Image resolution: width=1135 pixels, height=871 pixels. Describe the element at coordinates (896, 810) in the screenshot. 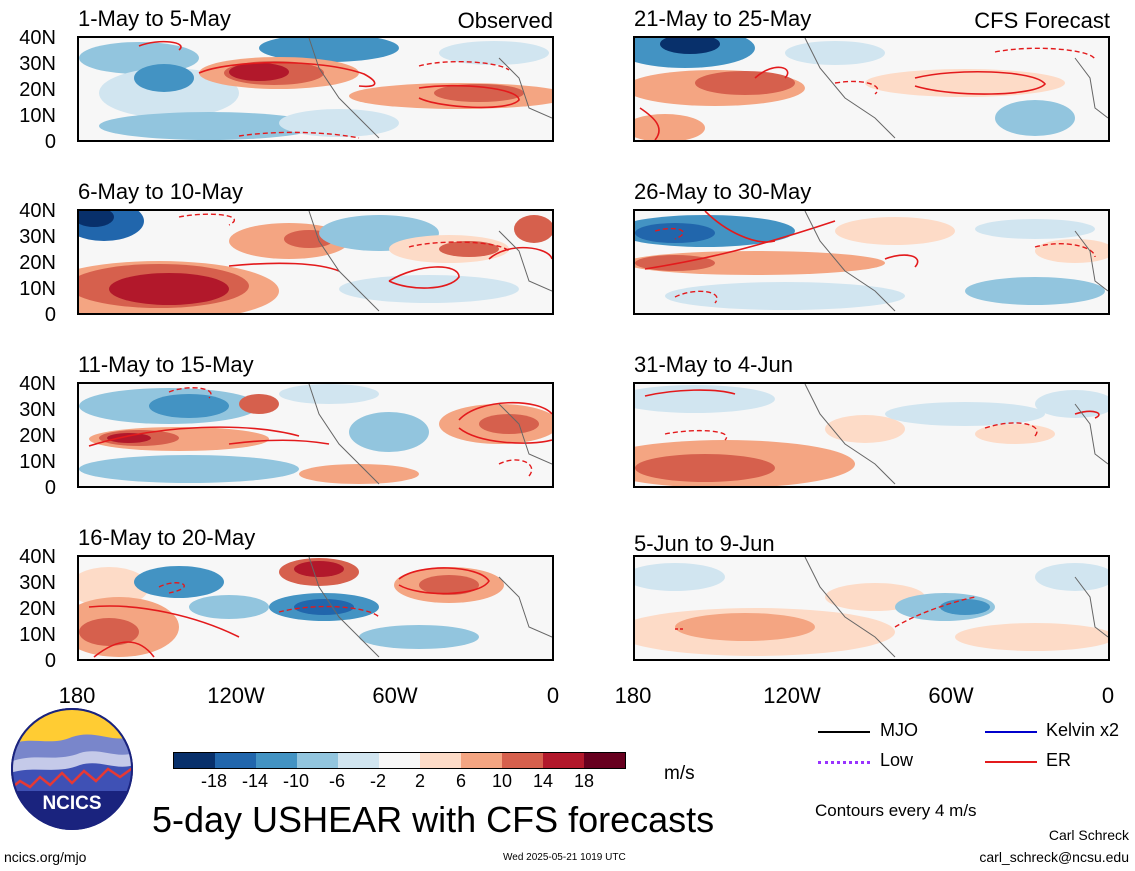

I see `contour-note: Contours every 4 m/s` at that location.